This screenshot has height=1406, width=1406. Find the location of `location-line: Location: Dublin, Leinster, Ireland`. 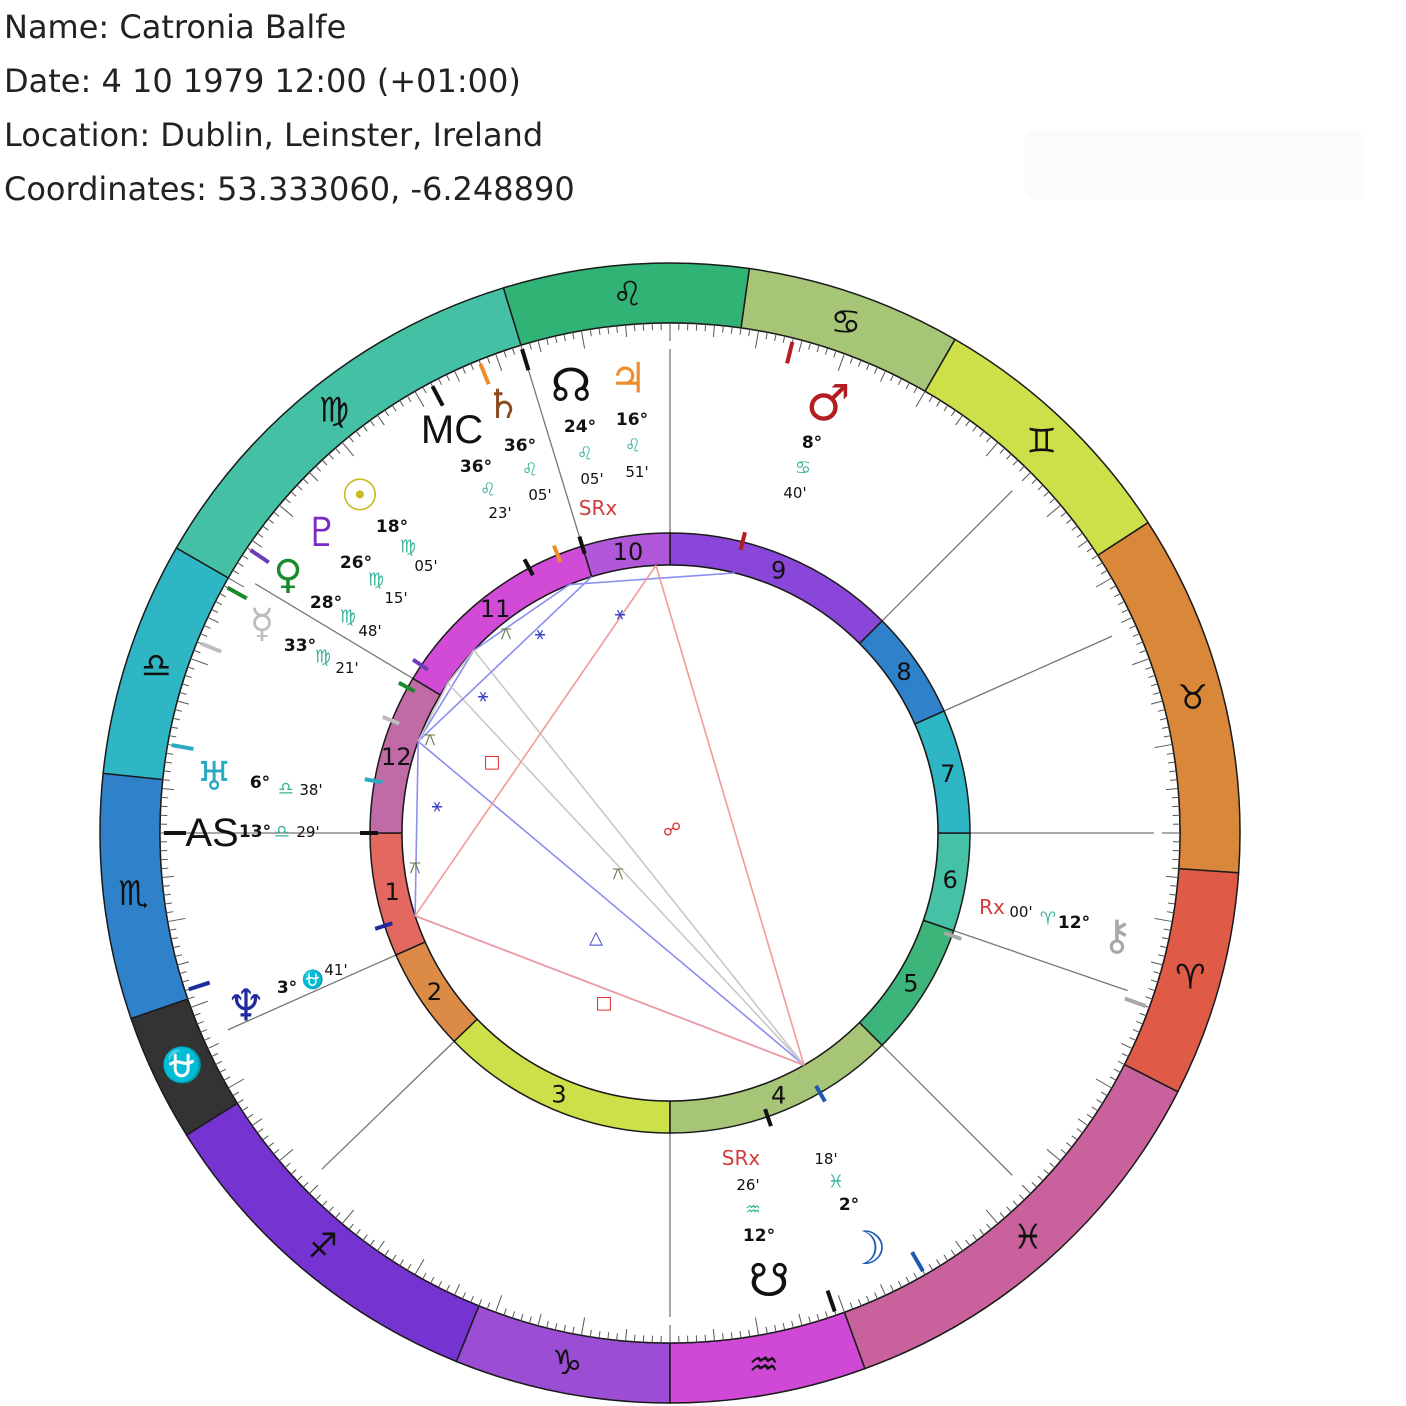

location-line: Location: Dublin, Leinster, Ireland is located at coordinates (274, 135).